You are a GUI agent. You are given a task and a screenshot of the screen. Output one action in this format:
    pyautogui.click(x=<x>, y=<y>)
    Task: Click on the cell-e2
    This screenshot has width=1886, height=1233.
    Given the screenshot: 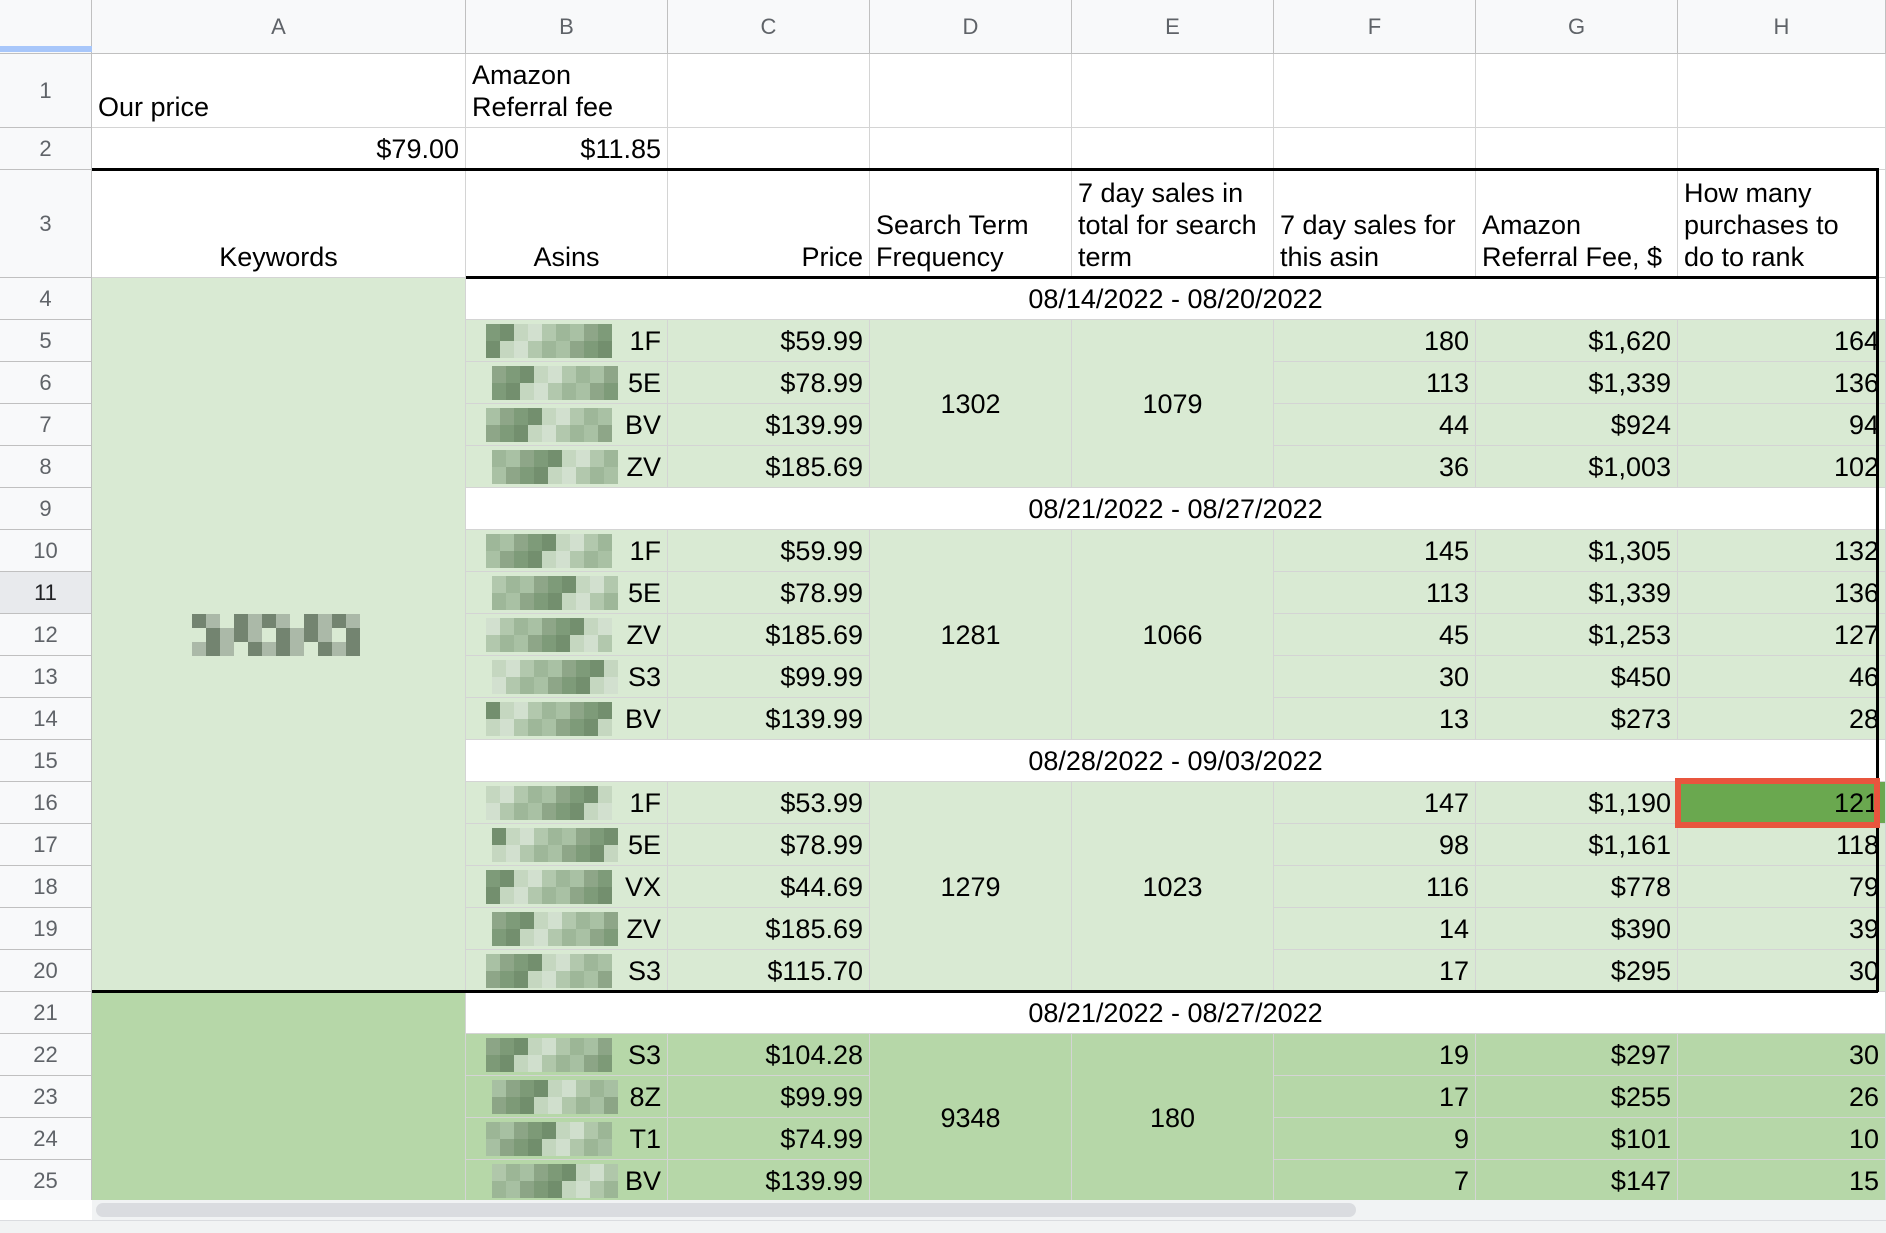 What is the action you would take?
    pyautogui.click(x=1173, y=149)
    